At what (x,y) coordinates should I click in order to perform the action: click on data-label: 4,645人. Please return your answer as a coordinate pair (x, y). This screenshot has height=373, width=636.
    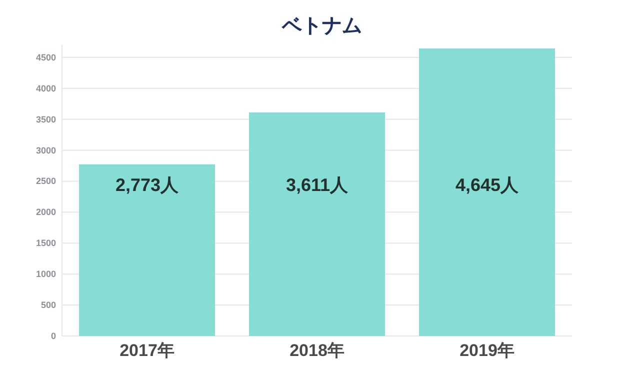
    Looking at the image, I should click on (487, 185).